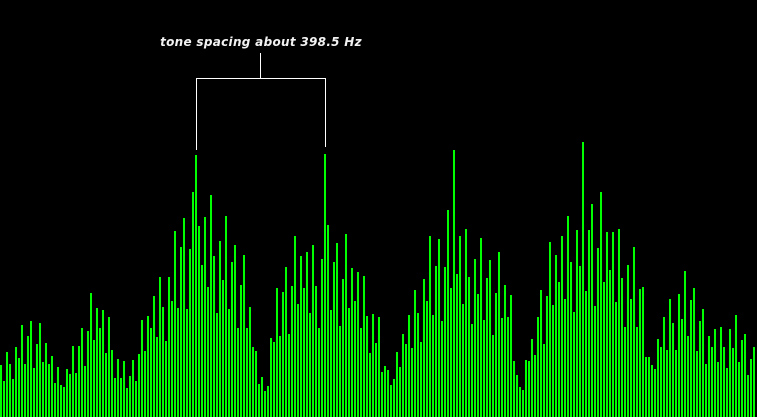 The height and width of the screenshot is (417, 757). What do you see at coordinates (196, 114) in the screenshot?
I see `bracket-left-line` at bounding box center [196, 114].